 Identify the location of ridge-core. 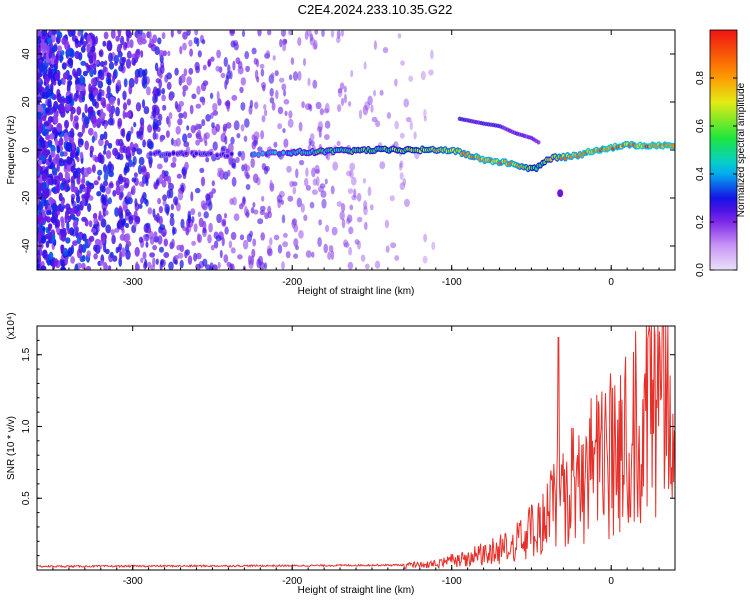
(232, 154).